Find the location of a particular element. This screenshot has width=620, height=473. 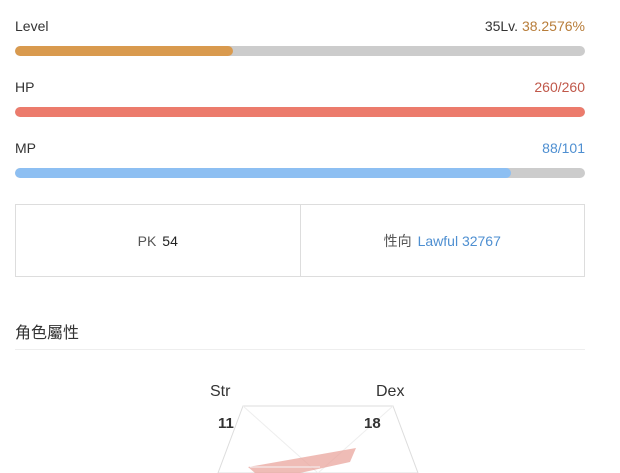

mp-progress-bar is located at coordinates (300, 173).